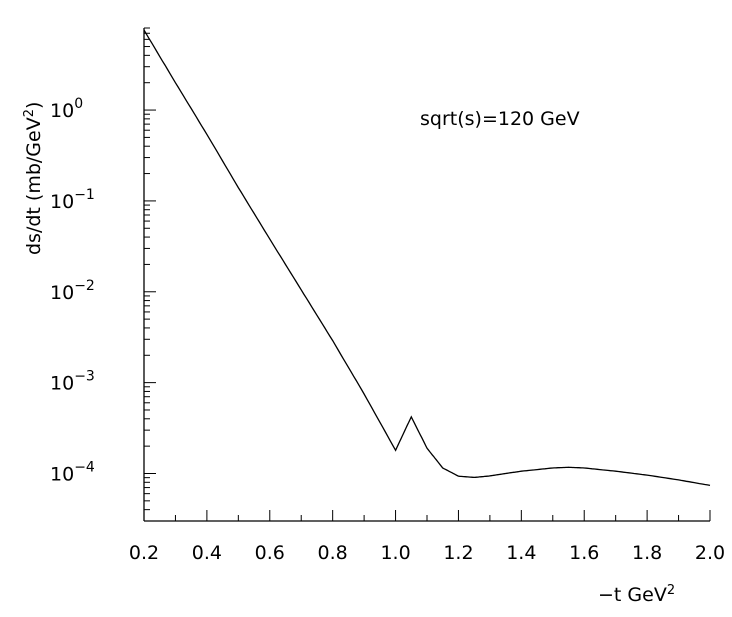 The image size is (732, 617). Describe the element at coordinates (34, 186) in the screenshot. I see `y-axis-label-main: ds/dt (mb/GeV` at that location.